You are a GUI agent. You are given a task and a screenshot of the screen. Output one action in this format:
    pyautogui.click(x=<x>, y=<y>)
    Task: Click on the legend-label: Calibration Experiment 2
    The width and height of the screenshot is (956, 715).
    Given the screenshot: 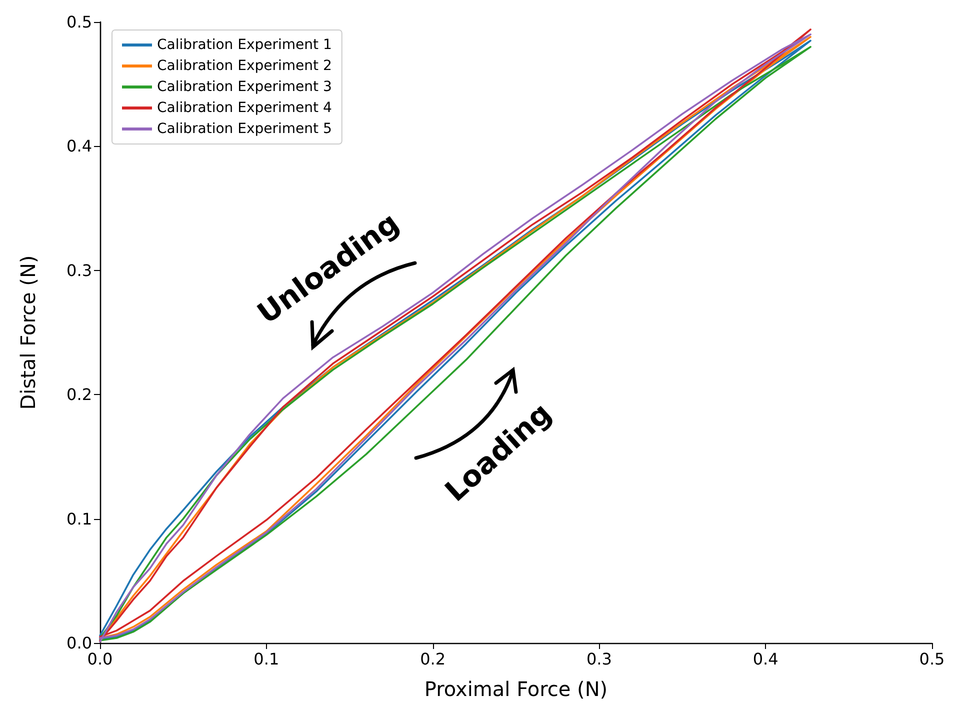 What is the action you would take?
    pyautogui.click(x=244, y=66)
    